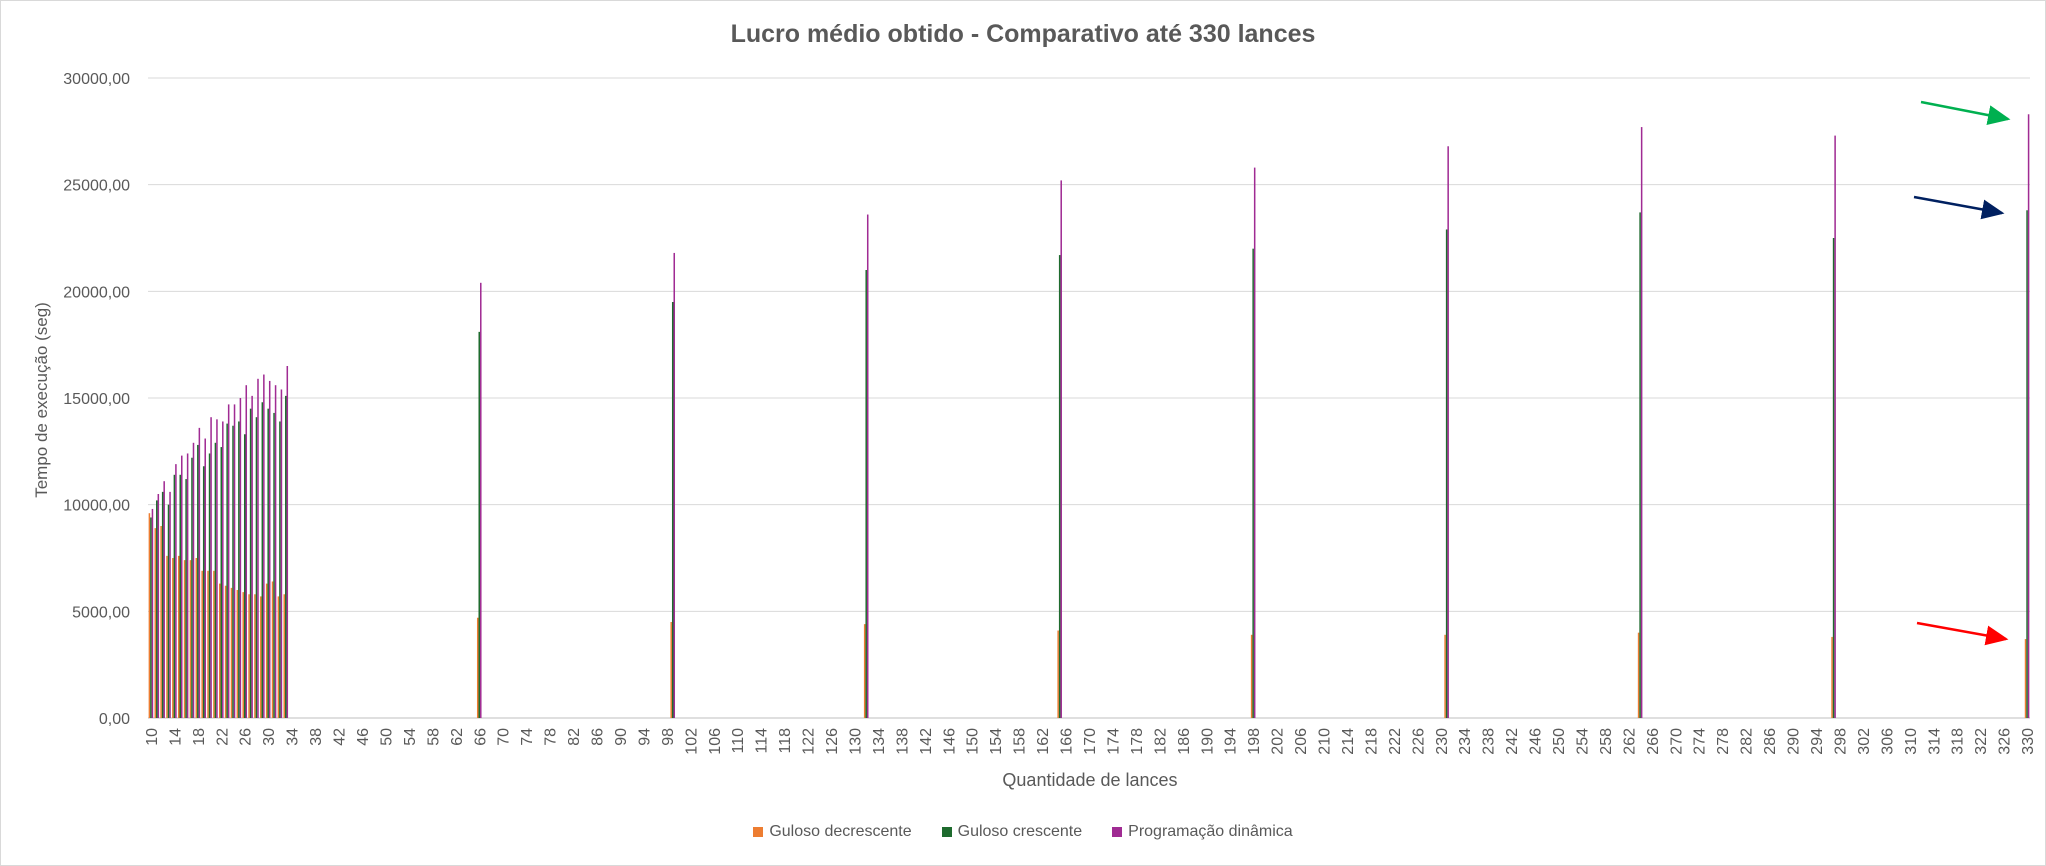 Image resolution: width=2046 pixels, height=866 pixels. Describe the element at coordinates (1536, 741) in the screenshot. I see `x-tick-label: 246` at that location.